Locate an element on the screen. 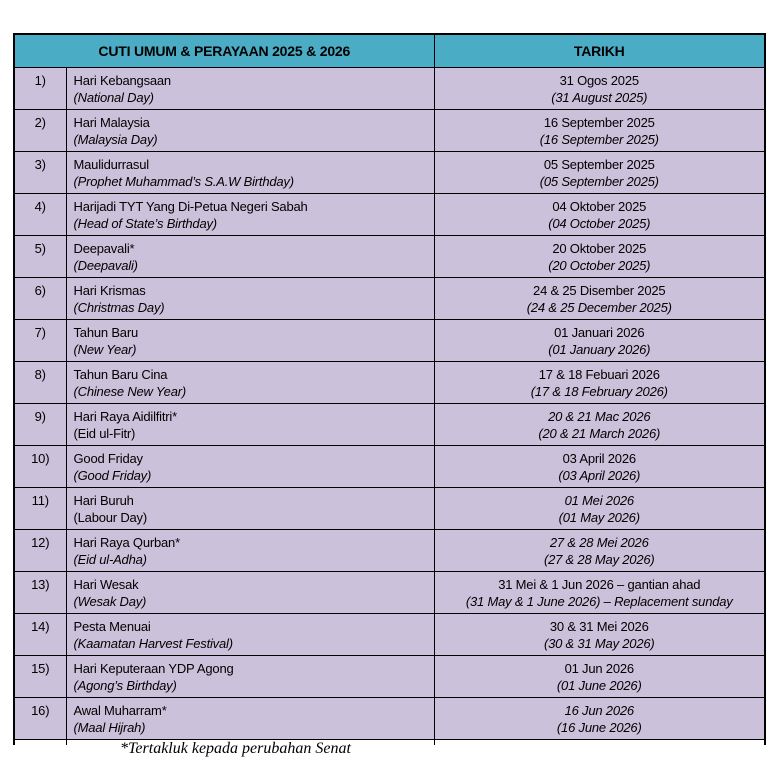 The height and width of the screenshot is (773, 777). holiday-date-english: (01 June 2026) is located at coordinates (599, 685).